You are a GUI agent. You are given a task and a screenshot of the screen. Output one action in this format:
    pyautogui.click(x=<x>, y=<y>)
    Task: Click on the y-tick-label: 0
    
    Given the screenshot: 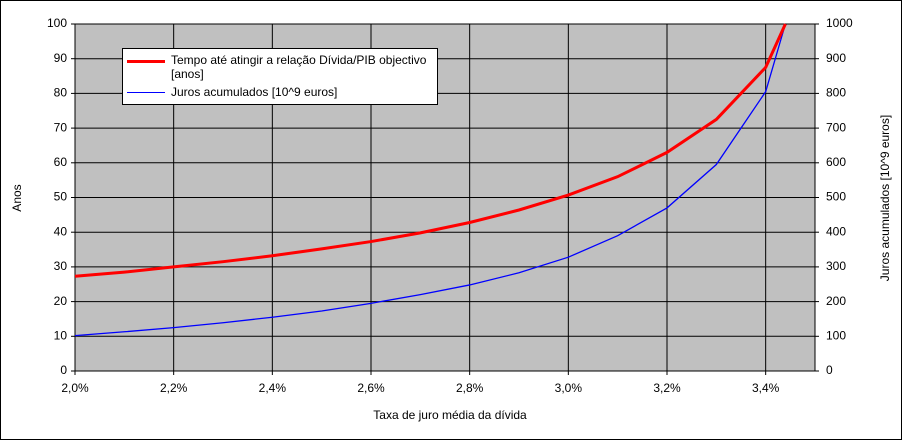 What is the action you would take?
    pyautogui.click(x=63, y=370)
    